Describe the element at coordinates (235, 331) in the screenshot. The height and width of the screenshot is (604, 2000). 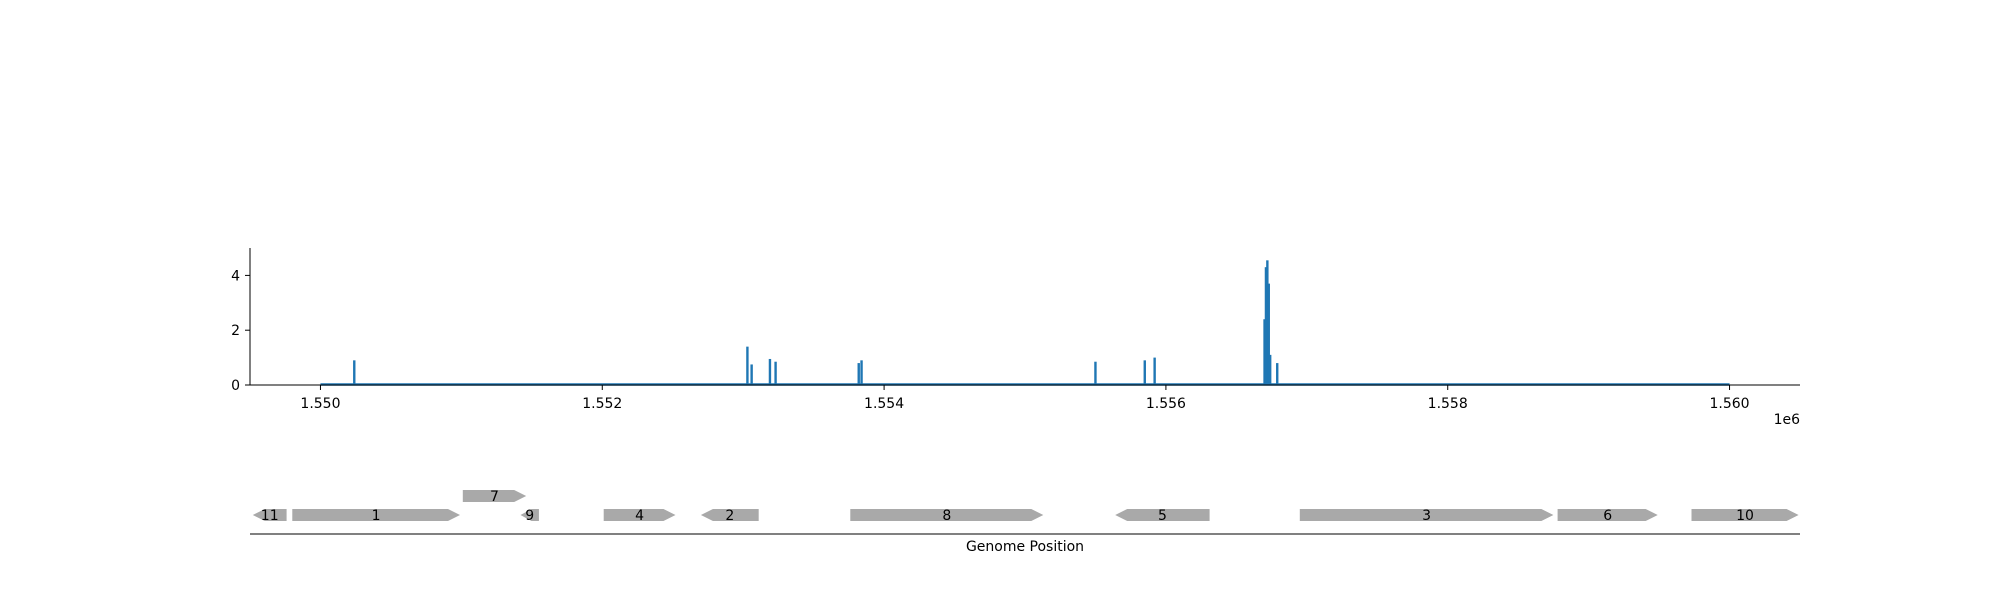
I see `y-tick-label: 2` at that location.